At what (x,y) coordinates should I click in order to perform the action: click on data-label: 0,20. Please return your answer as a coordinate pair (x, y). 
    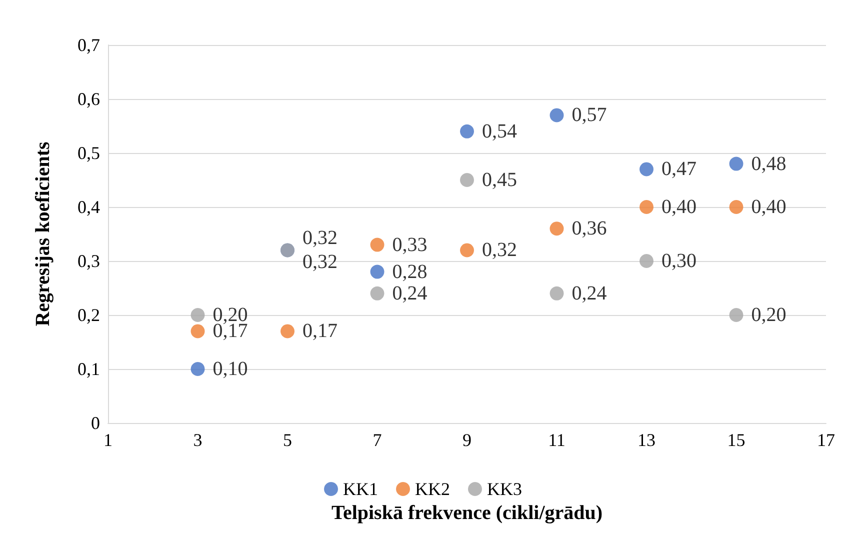
    Looking at the image, I should click on (768, 315).